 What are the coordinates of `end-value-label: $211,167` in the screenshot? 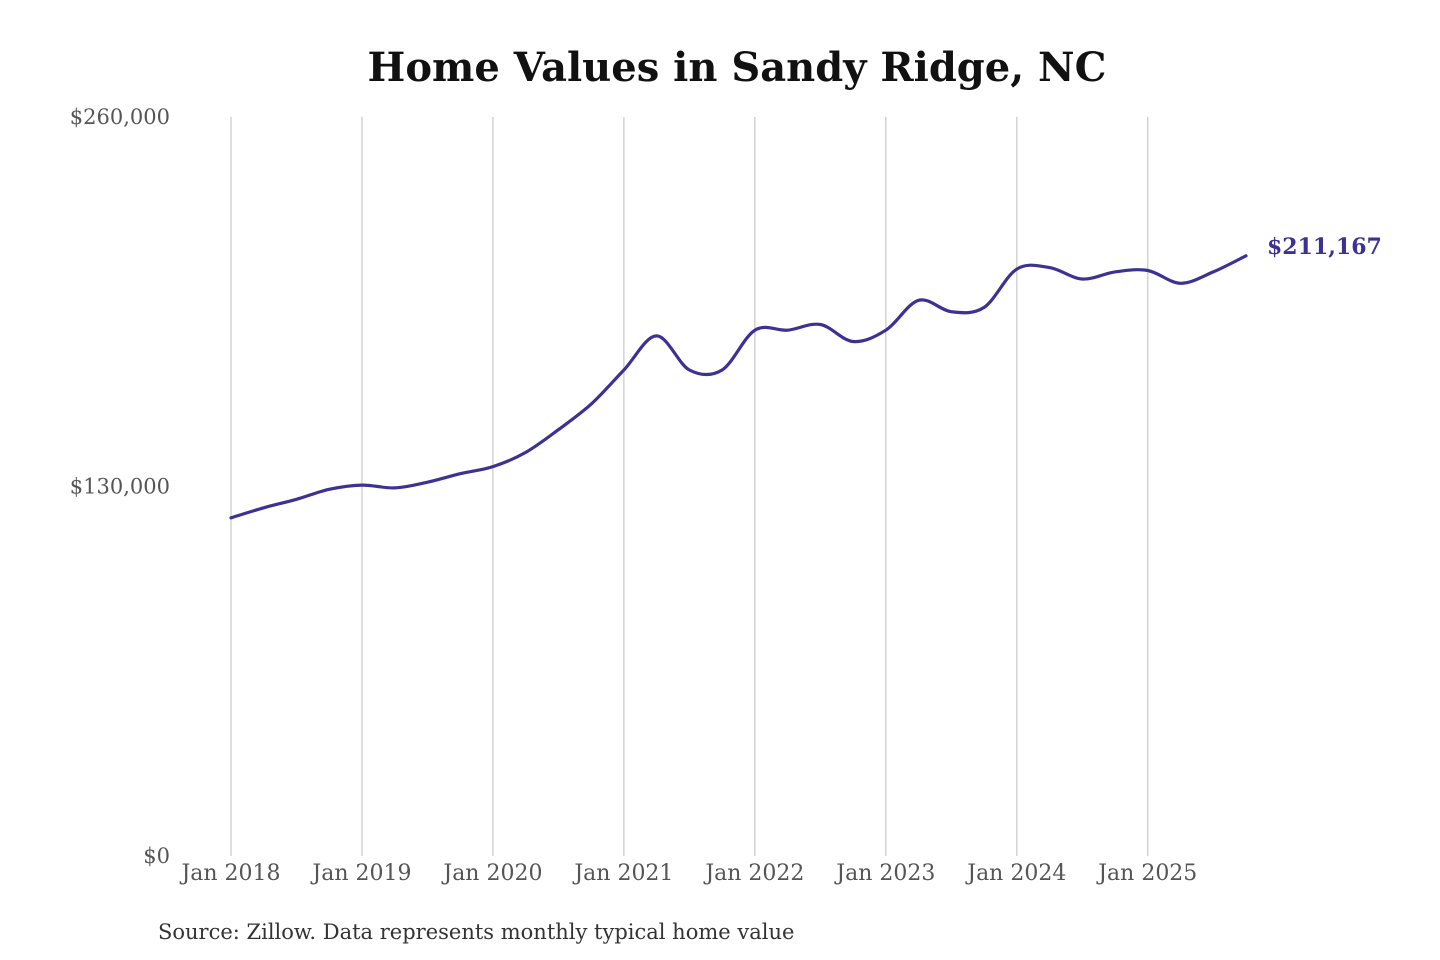 It's located at (1324, 247).